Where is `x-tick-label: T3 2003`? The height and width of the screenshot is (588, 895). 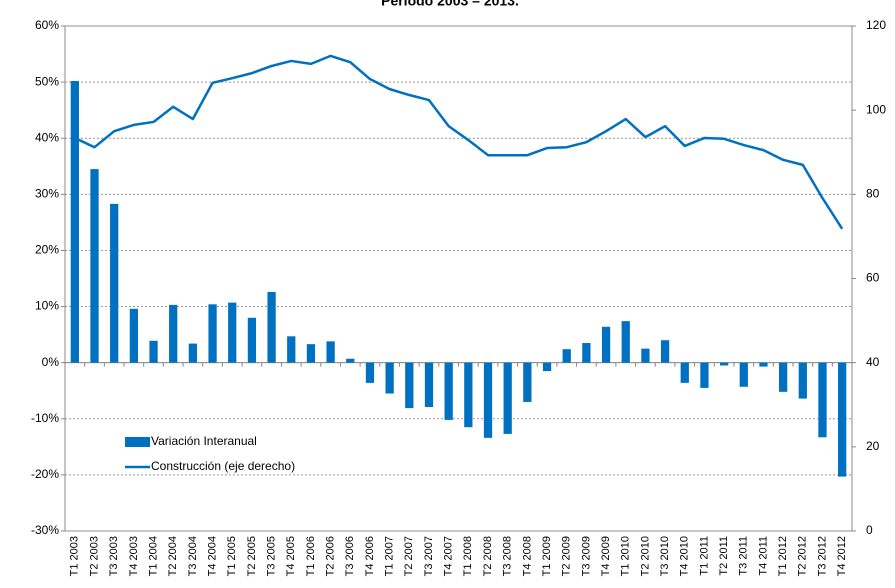 x-tick-label: T3 2003 is located at coordinates (114, 556).